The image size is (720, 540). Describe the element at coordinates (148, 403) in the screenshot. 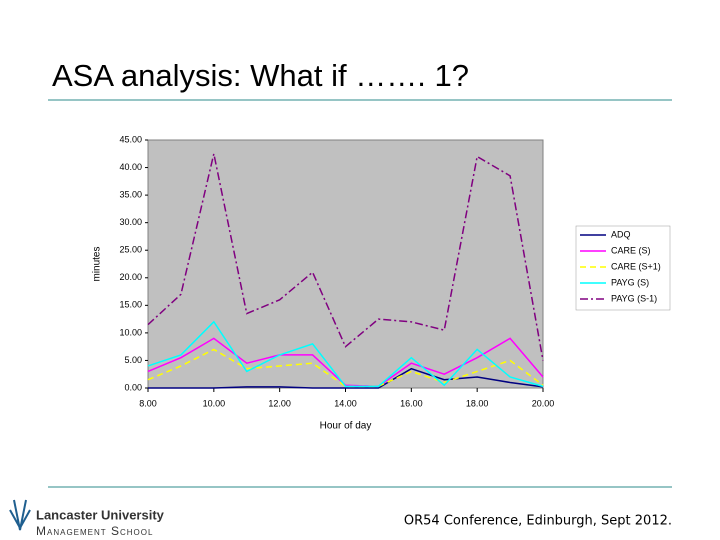

I see `x-tick-label: 8.00` at that location.